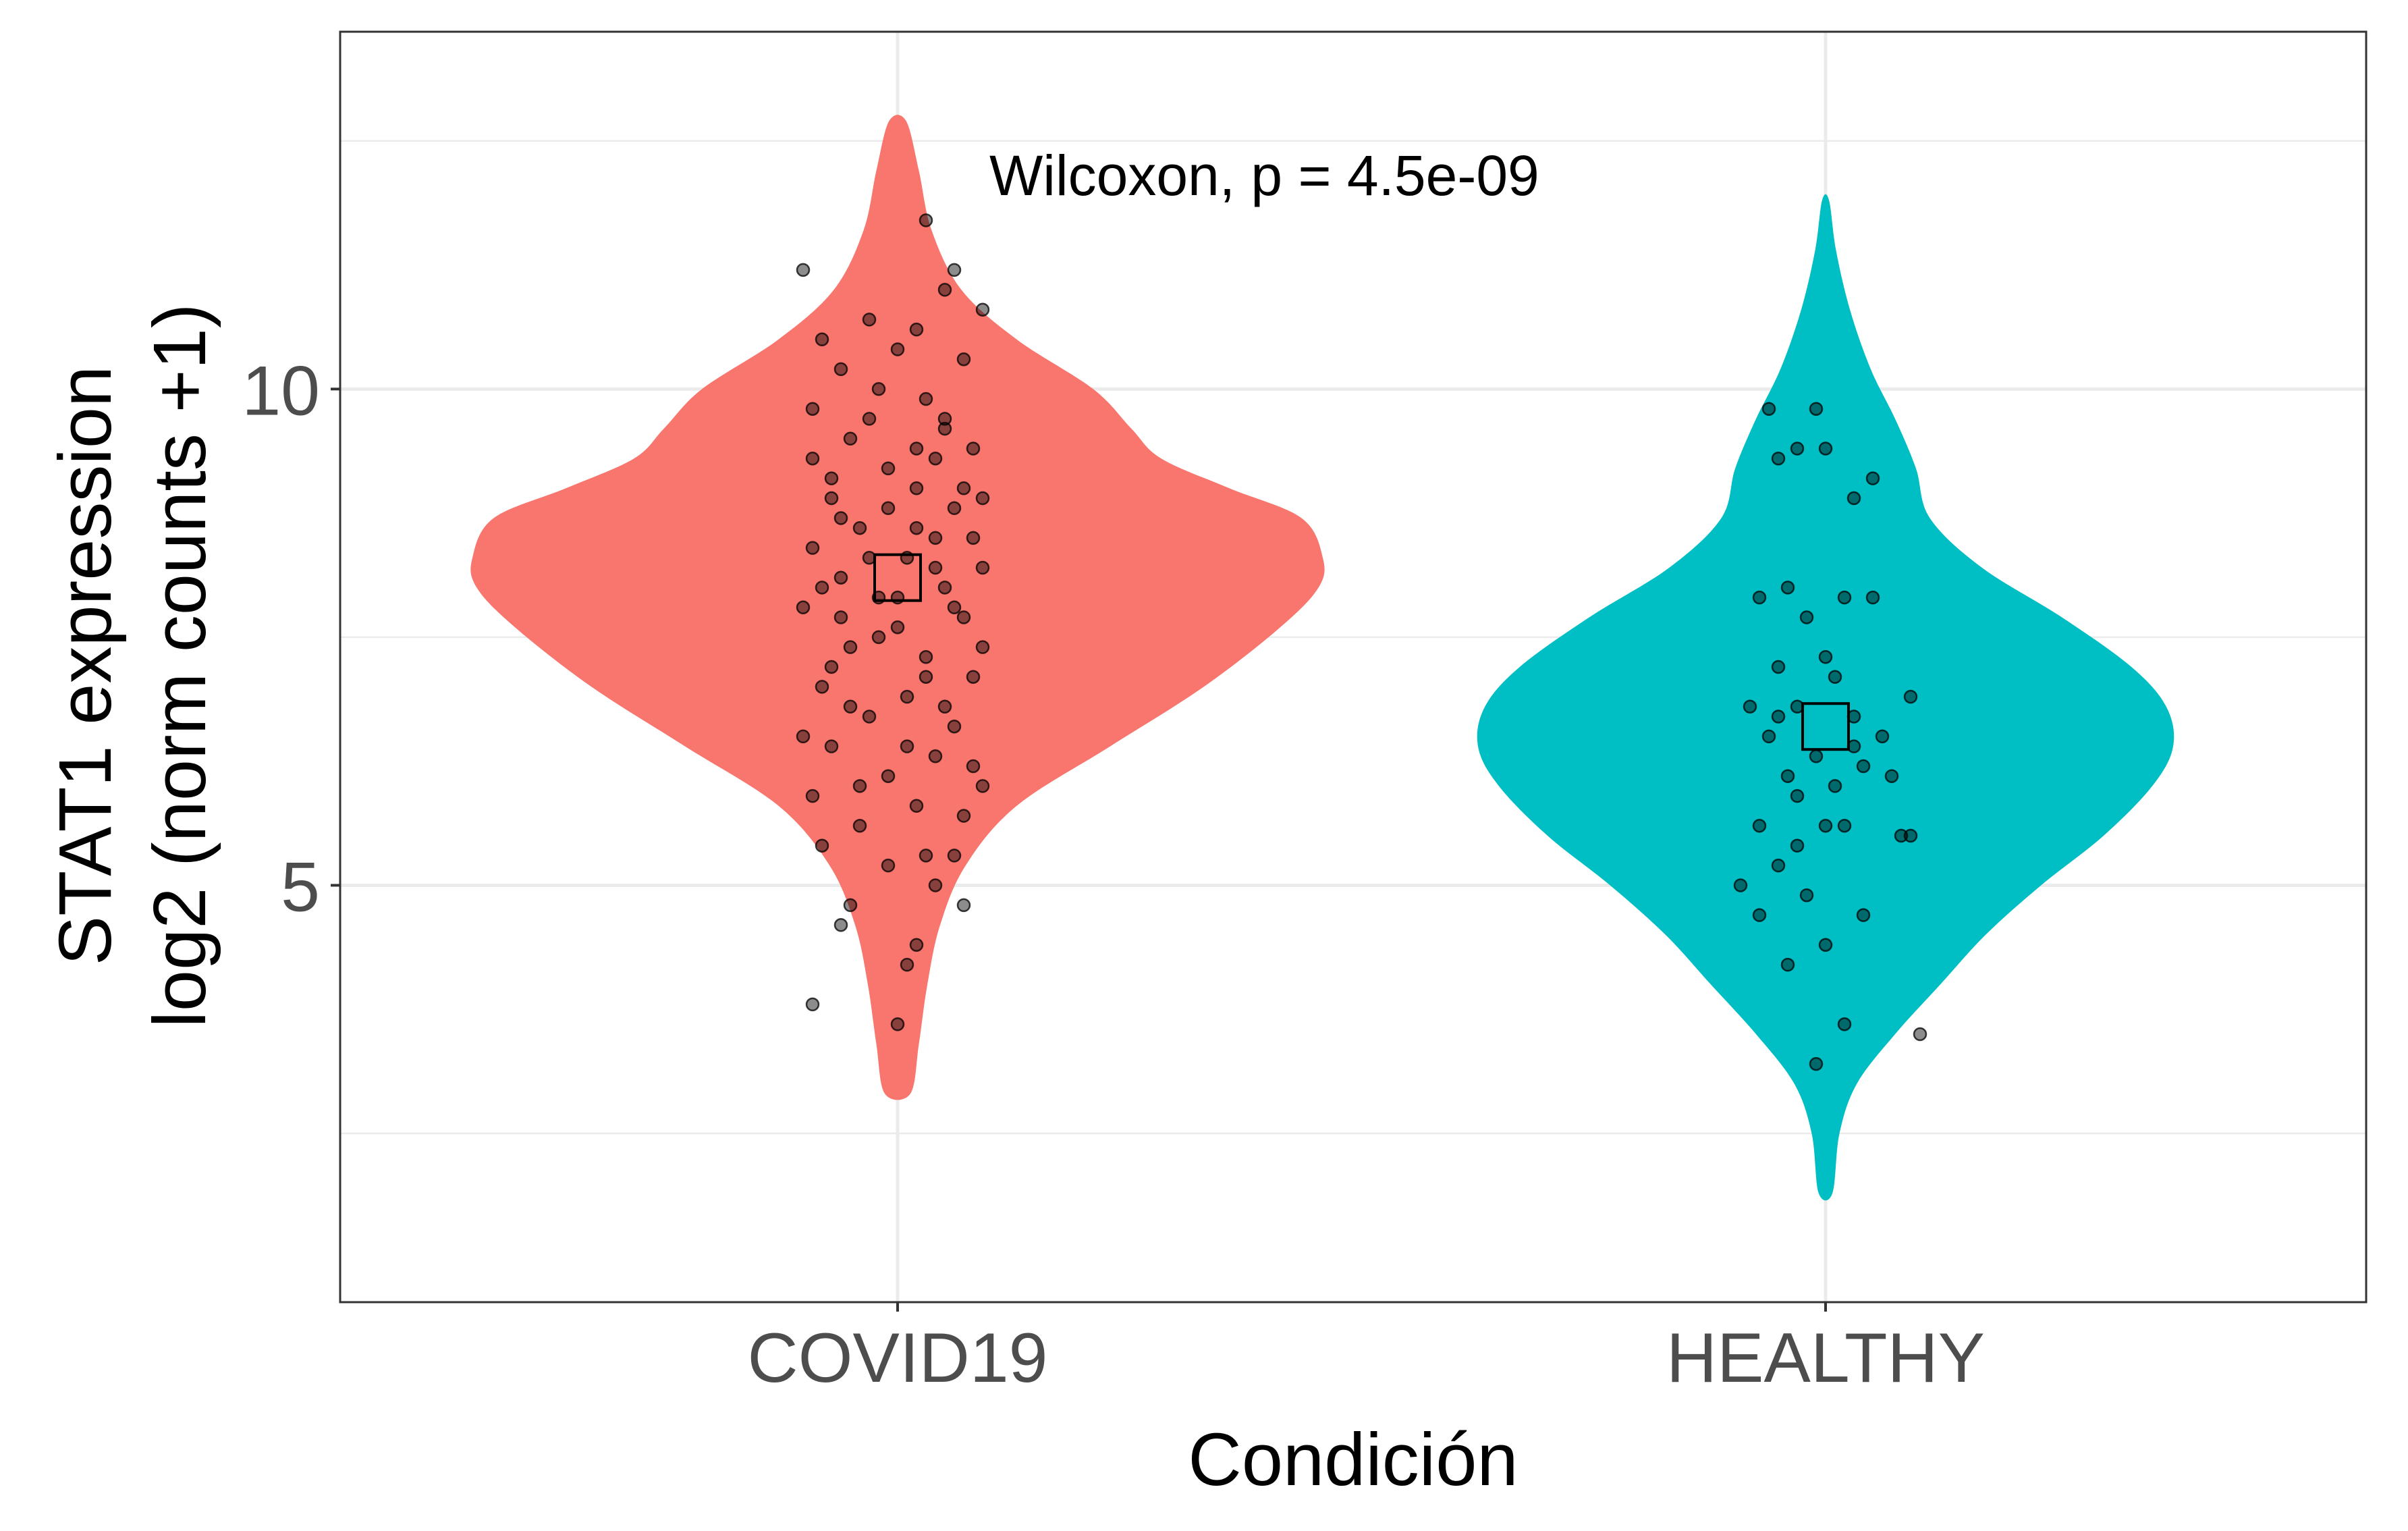 This screenshot has height=1531, width=2408. I want to click on annotation-text: Wilcoxon, p = 4.5e-09, so click(1264, 176).